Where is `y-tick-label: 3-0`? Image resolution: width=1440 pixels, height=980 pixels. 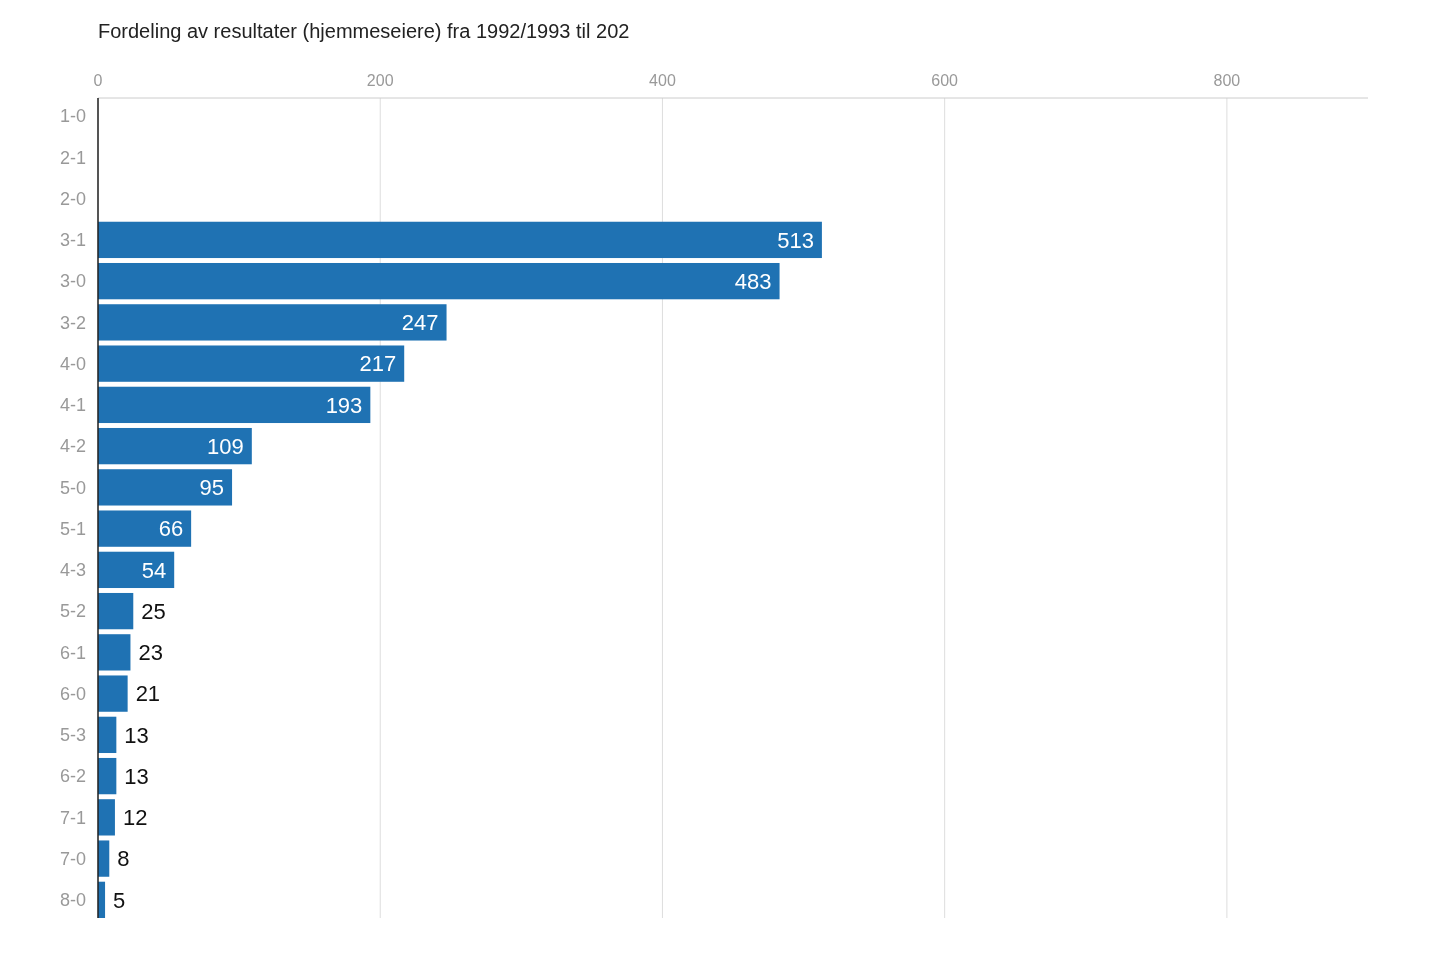
y-tick-label: 3-0 is located at coordinates (72, 281).